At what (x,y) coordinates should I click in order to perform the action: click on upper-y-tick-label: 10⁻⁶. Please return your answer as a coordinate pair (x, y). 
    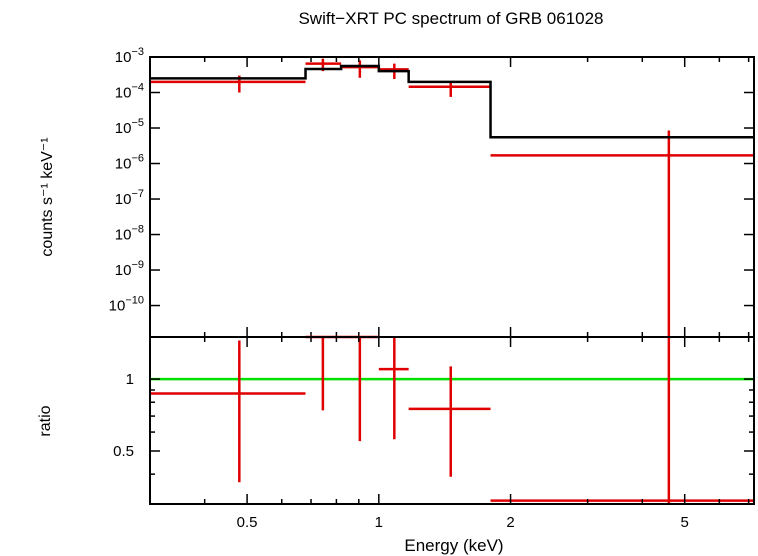
    Looking at the image, I should click on (129, 163).